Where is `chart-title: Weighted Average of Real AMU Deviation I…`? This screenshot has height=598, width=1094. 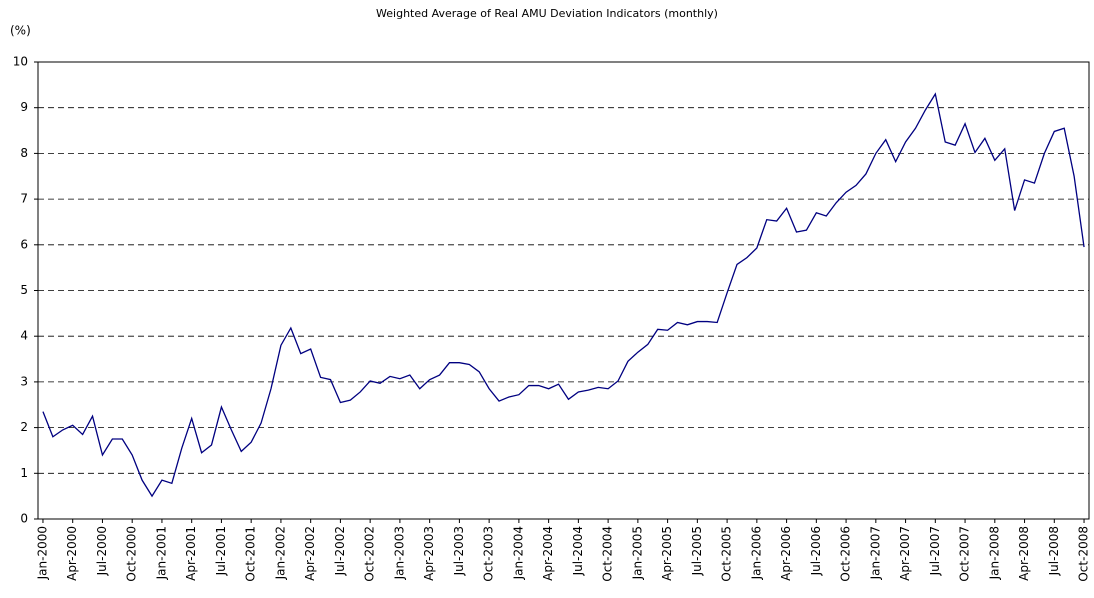
chart-title: Weighted Average of Real AMU Deviation I… is located at coordinates (547, 13).